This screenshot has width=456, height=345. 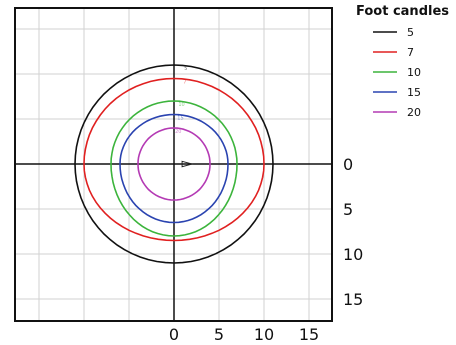 I want to click on origin-marker-group, so click(x=187, y=164).